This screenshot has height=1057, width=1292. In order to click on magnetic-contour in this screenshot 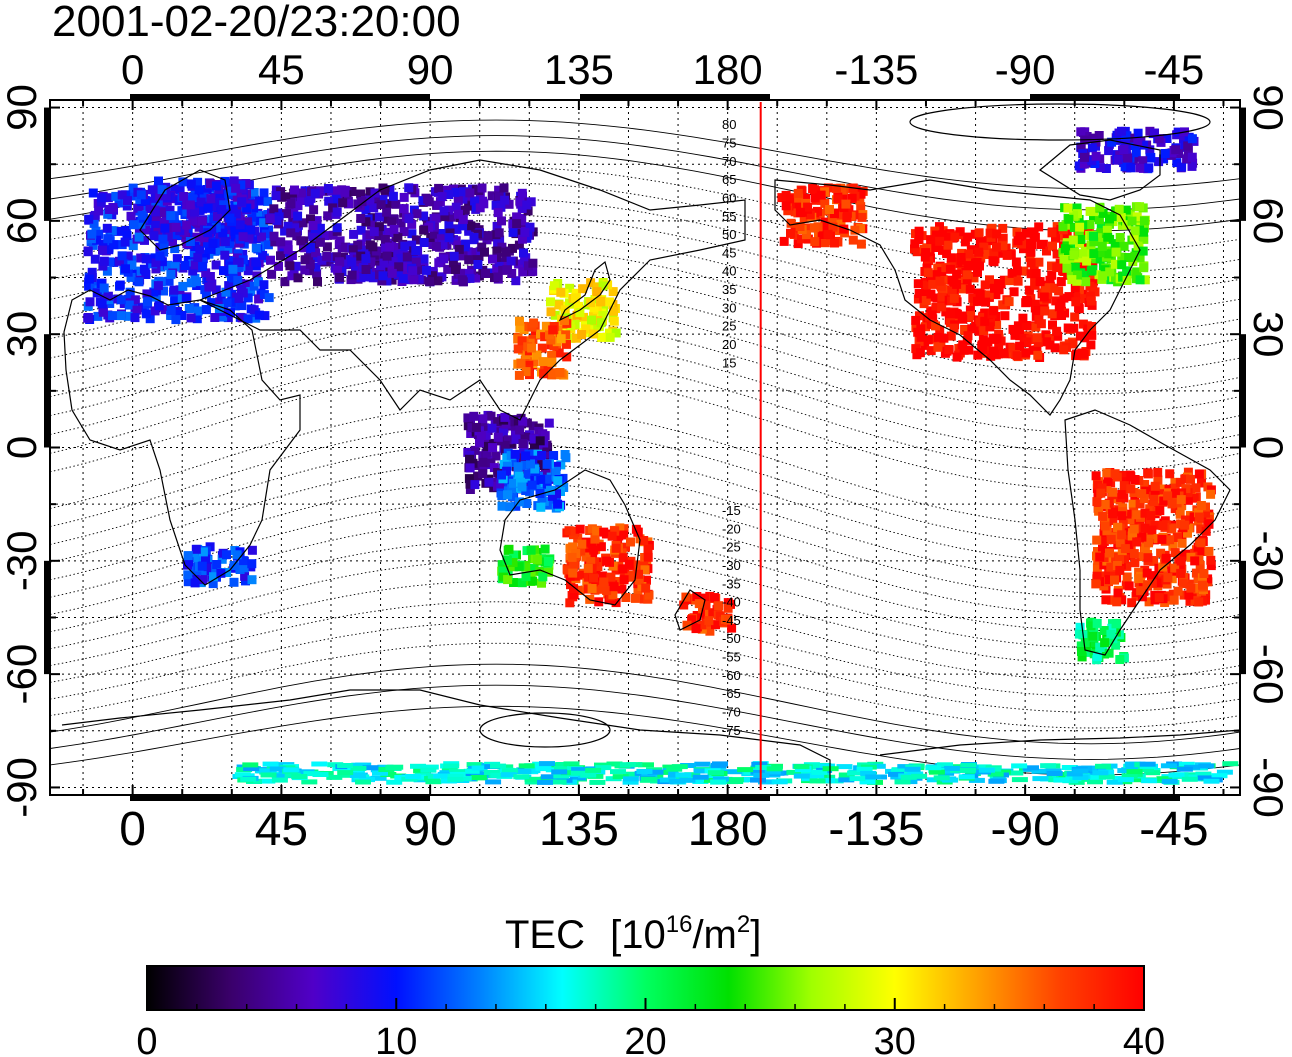, I will do `click(645, 722)`.